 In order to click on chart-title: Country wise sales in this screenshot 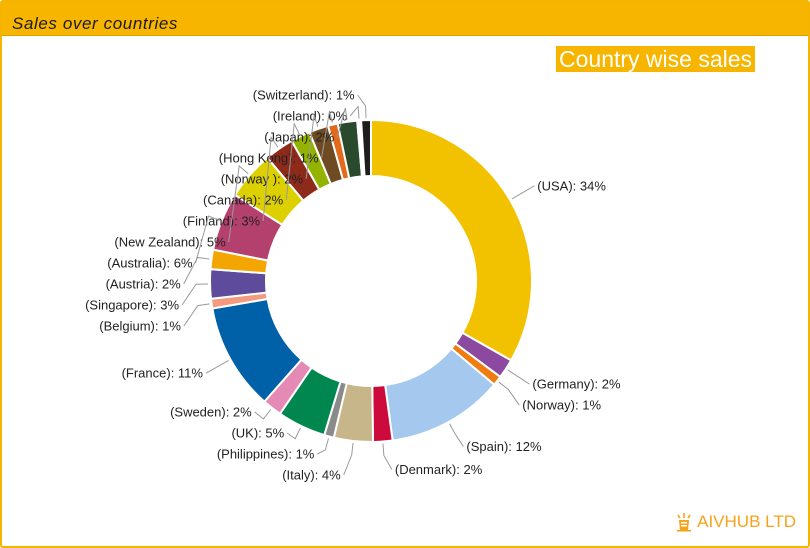, I will do `click(656, 59)`.